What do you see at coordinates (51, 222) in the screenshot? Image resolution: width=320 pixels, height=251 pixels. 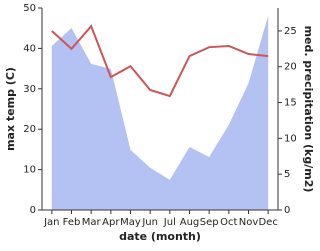 I see `x-tick-label: Jan` at bounding box center [51, 222].